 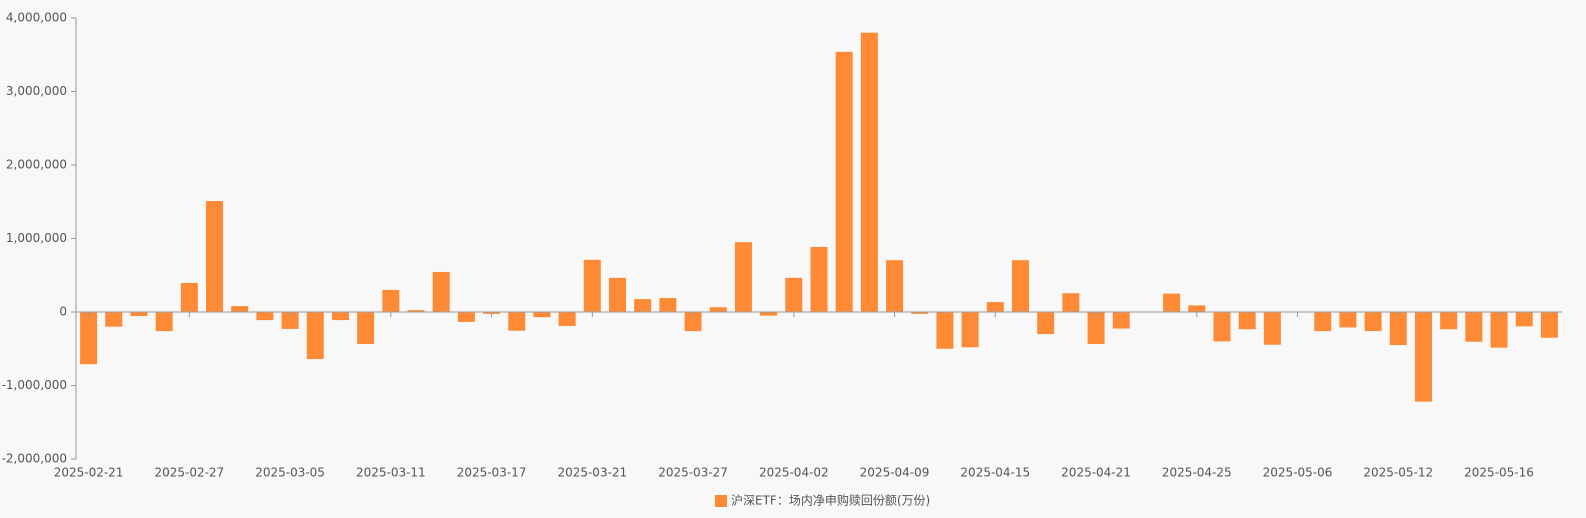 What do you see at coordinates (1398, 473) in the screenshot?
I see `x-tick-label: 2025-05-12` at bounding box center [1398, 473].